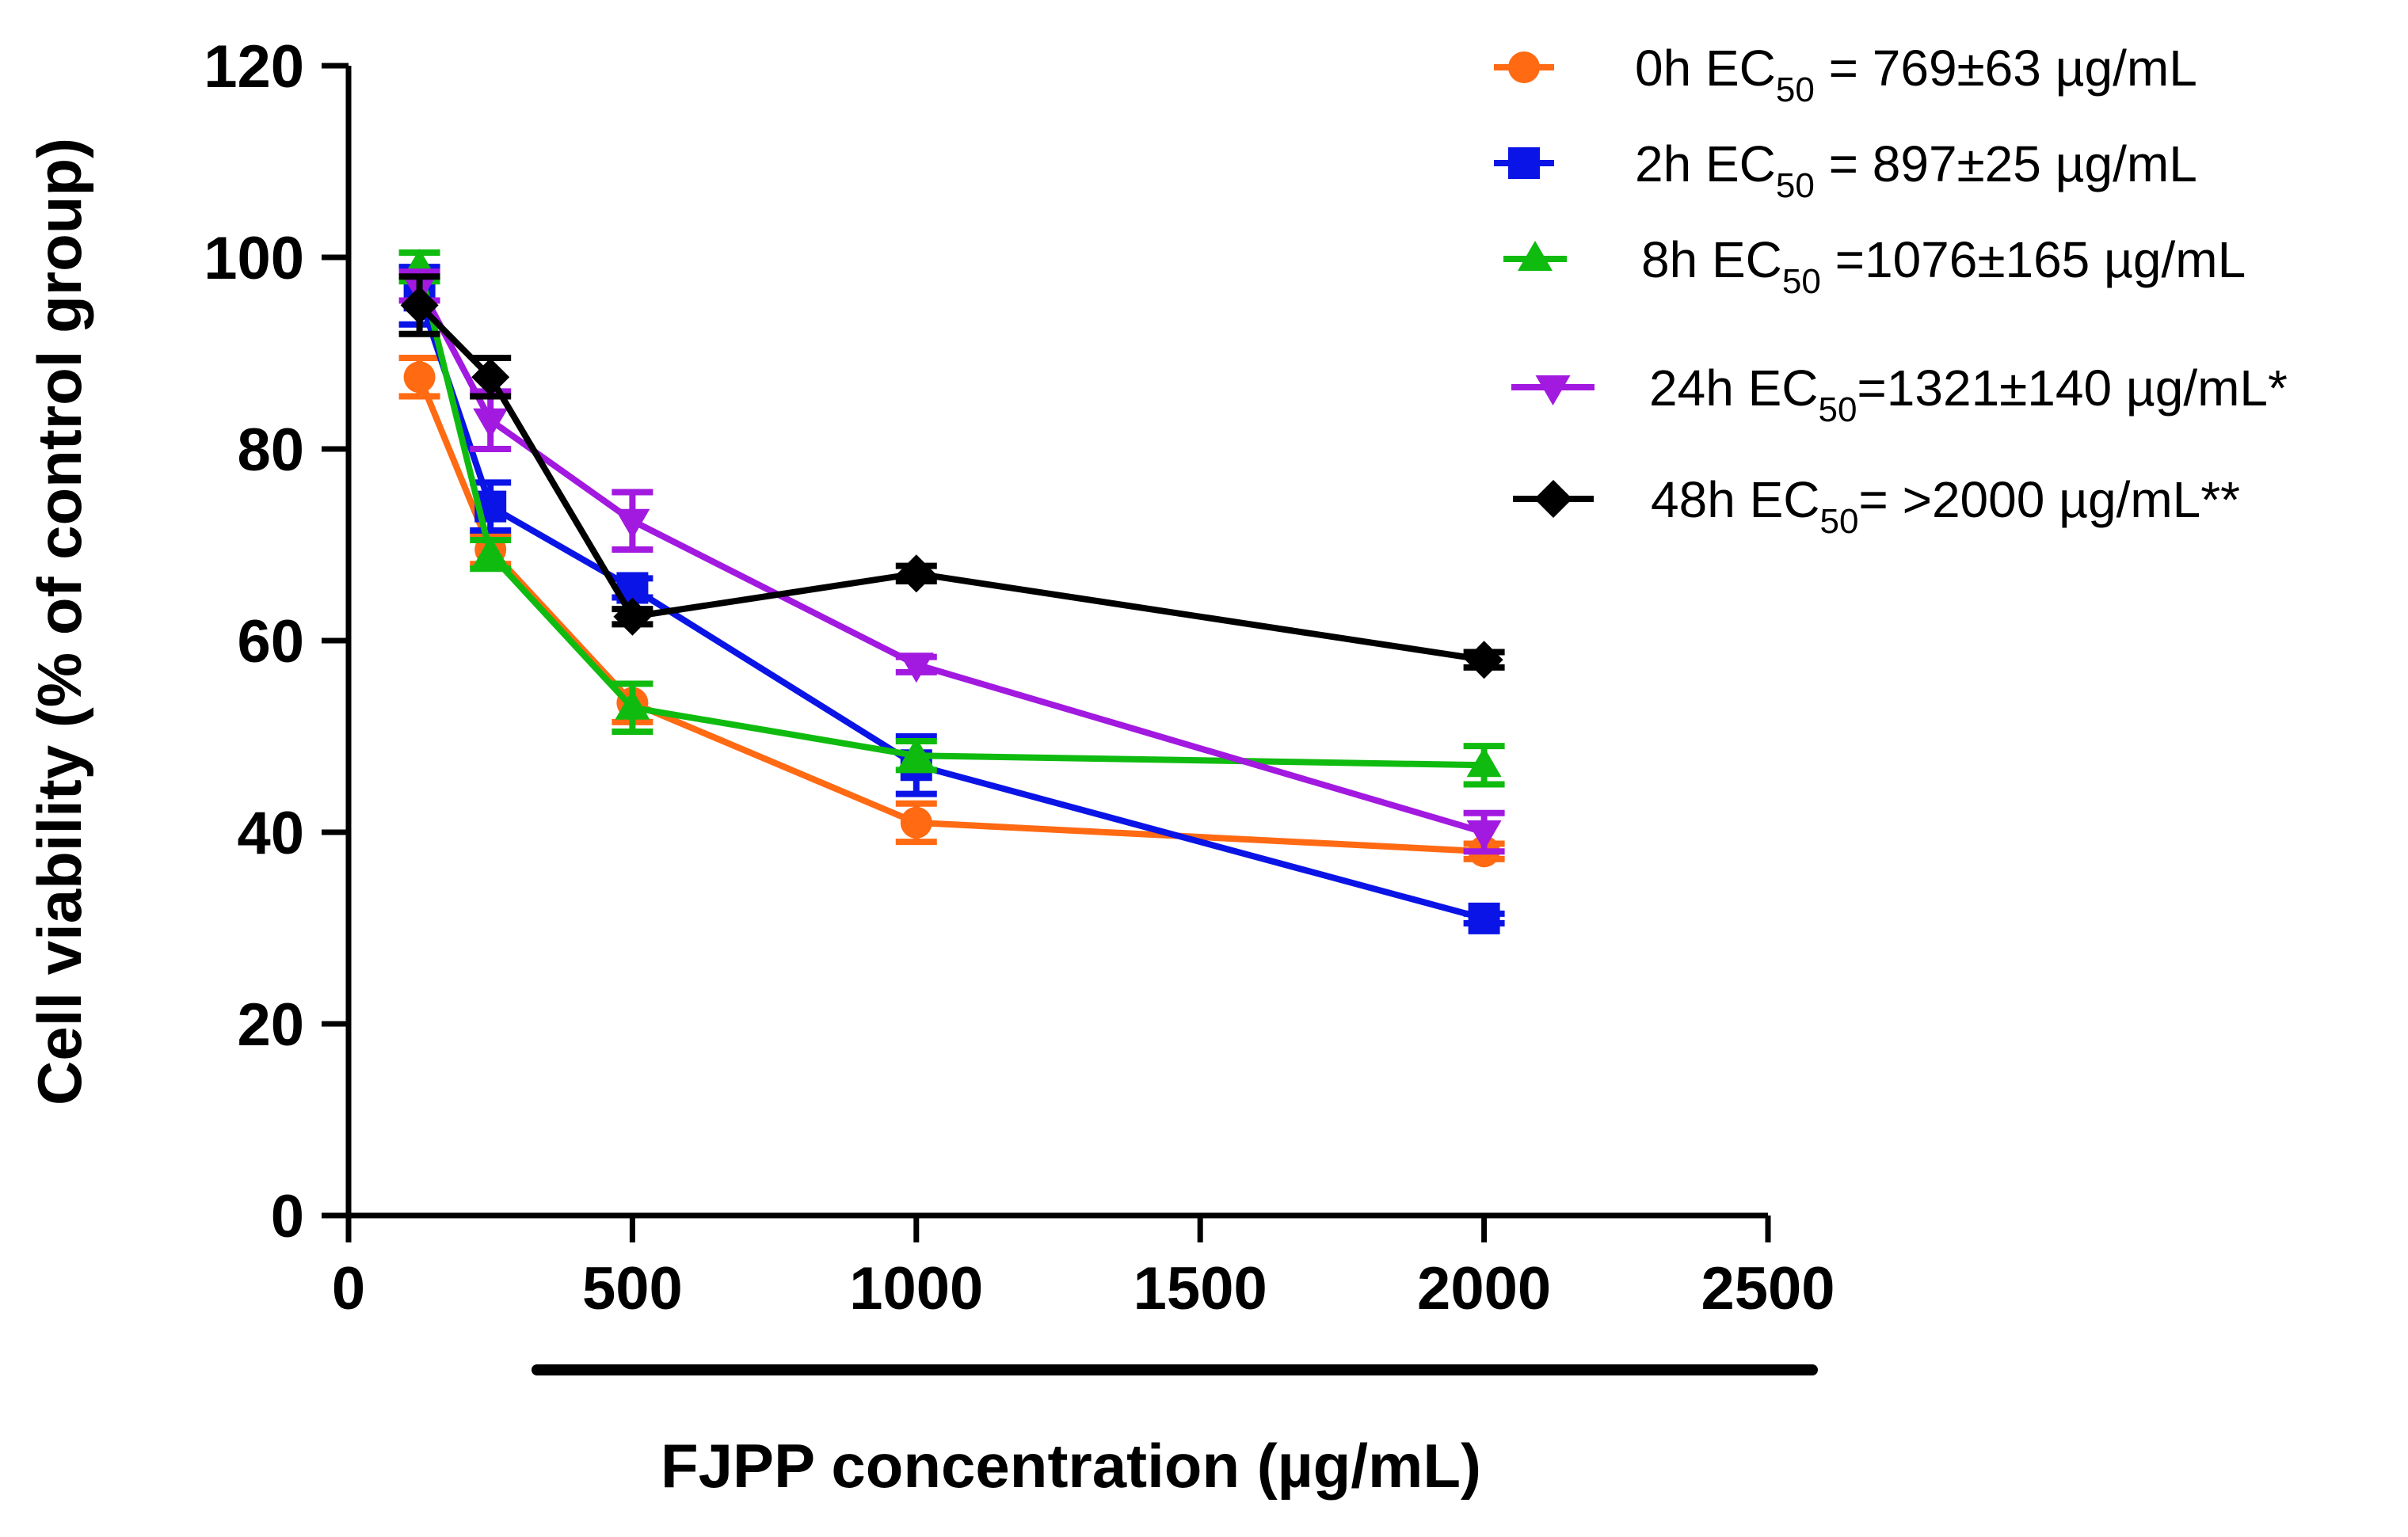 The height and width of the screenshot is (1537, 2408). What do you see at coordinates (1712, 259) in the screenshot?
I see `legend-label-prefix: 8h EC` at bounding box center [1712, 259].